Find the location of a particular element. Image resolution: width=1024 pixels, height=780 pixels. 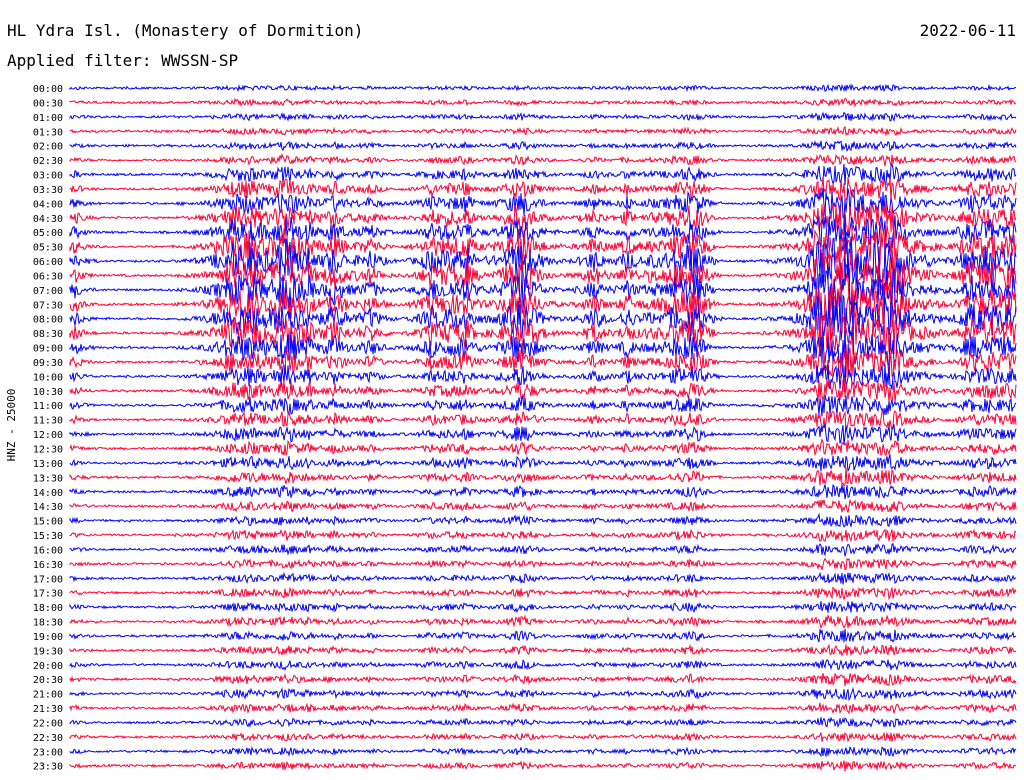

row-label: 20:30 is located at coordinates (48, 680).